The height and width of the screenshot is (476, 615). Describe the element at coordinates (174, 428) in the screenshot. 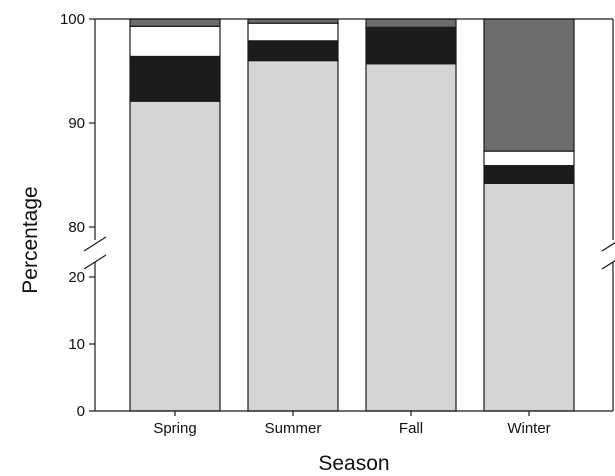

I see `x-tick-label-spring: Spring` at that location.